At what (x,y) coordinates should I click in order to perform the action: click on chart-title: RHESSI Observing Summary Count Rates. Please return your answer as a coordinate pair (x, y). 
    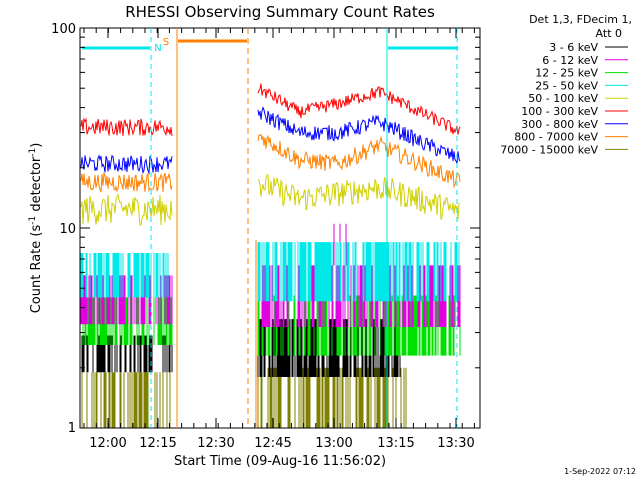
    Looking at the image, I should click on (280, 12).